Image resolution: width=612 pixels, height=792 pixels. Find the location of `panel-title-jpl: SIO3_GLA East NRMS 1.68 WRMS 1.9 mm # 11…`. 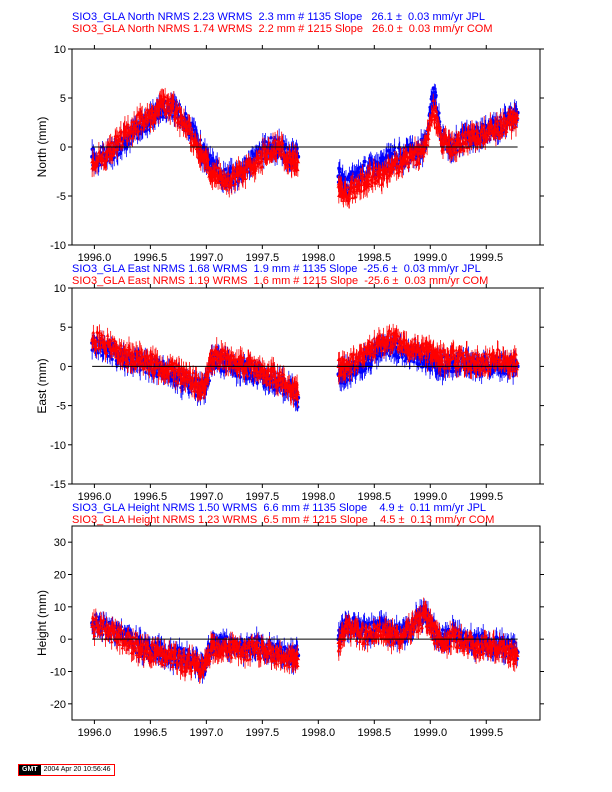

panel-title-jpl: SIO3_GLA East NRMS 1.68 WRMS 1.9 mm # 11… is located at coordinates (276, 269).